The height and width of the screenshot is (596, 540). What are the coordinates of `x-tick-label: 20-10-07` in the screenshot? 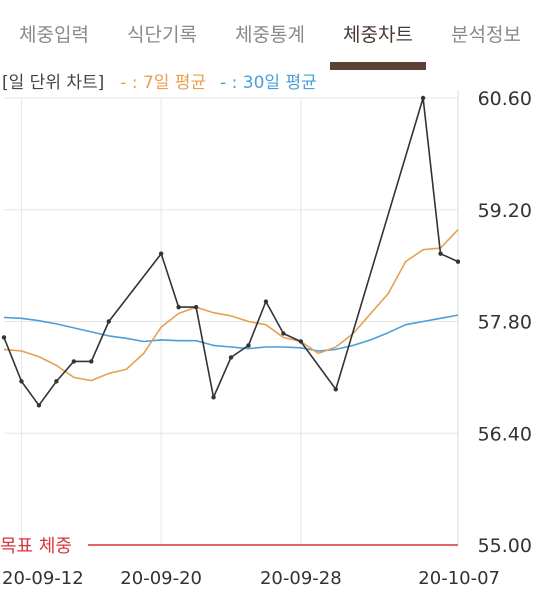 It's located at (459, 578).